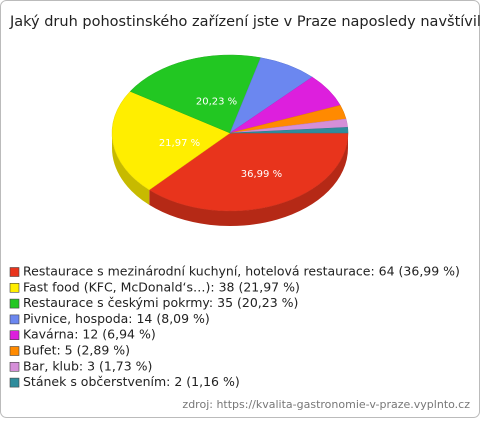 The width and height of the screenshot is (480, 422). I want to click on legend-label: Bufet: 5 (2,89 %), so click(76, 350).